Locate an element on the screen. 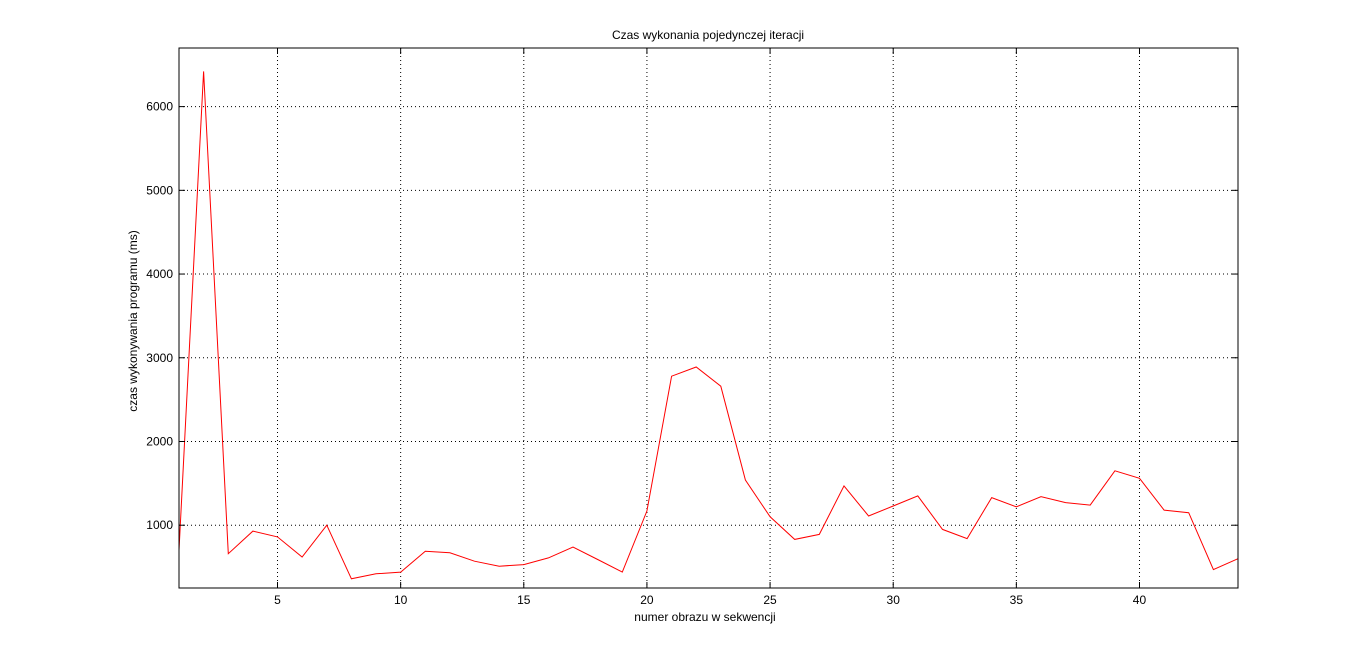 This screenshot has height=666, width=1367. x-tick-label: 30 is located at coordinates (894, 600).